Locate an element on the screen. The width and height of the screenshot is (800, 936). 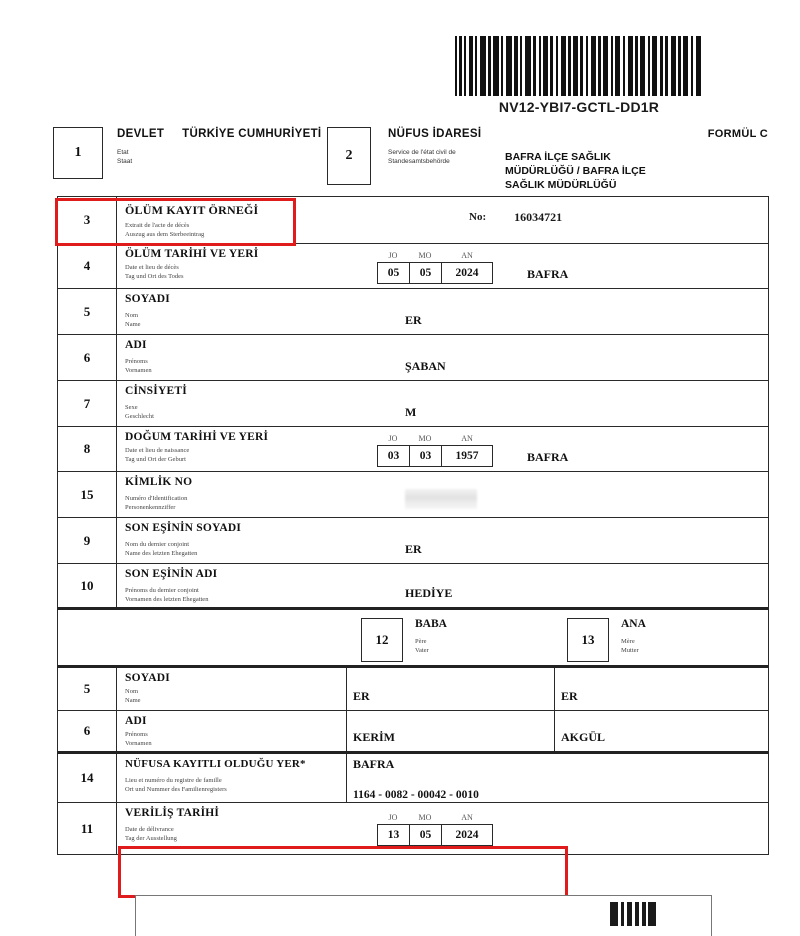
row-label-fr: Date de délivrance is located at coordinates (149, 829).